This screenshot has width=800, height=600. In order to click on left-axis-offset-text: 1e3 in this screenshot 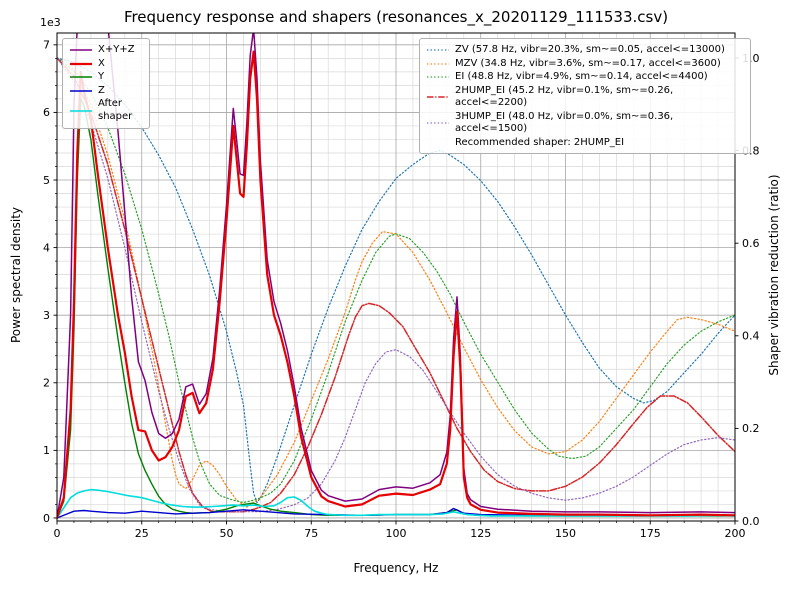, I will do `click(50, 22)`.